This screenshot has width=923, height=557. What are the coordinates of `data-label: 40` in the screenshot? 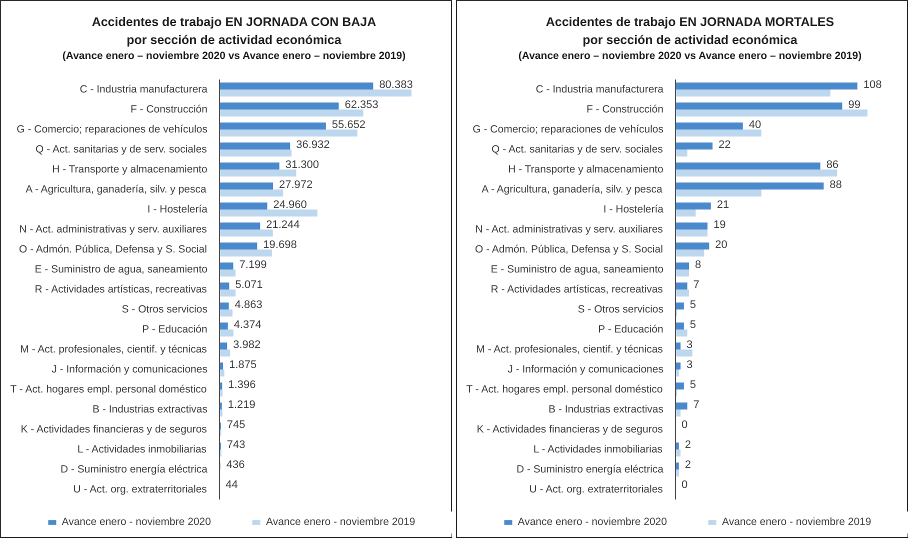 It's located at (755, 125).